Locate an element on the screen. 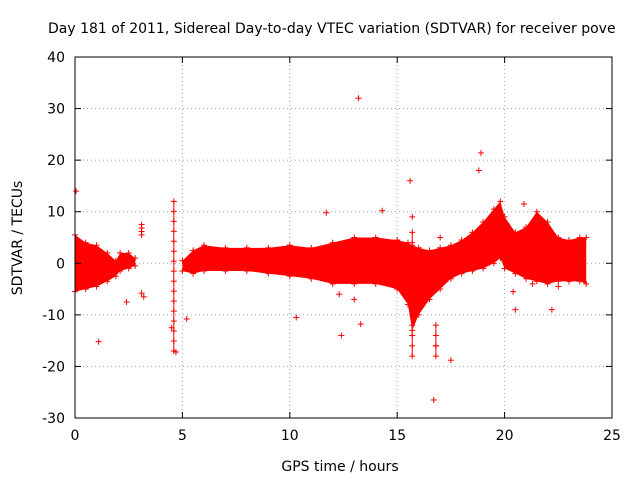 The width and height of the screenshot is (640, 480). dense-data-band is located at coordinates (105, 263).